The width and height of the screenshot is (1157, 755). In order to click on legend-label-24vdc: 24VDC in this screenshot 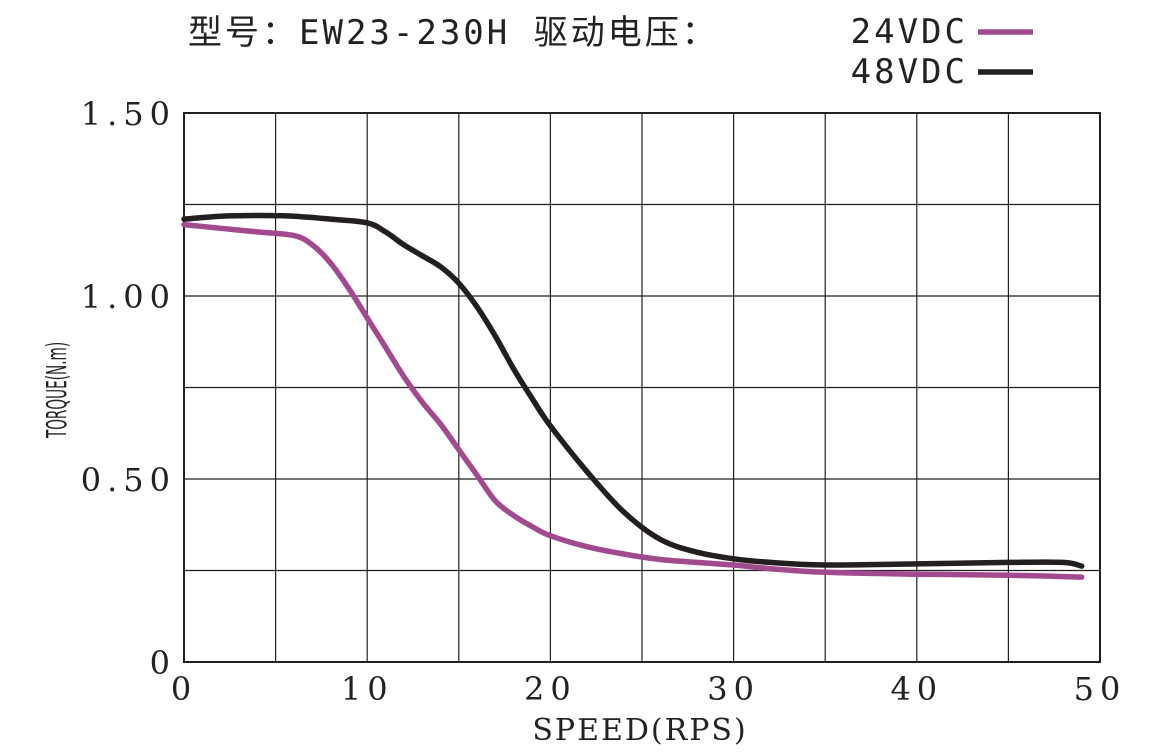, I will do `click(909, 32)`.